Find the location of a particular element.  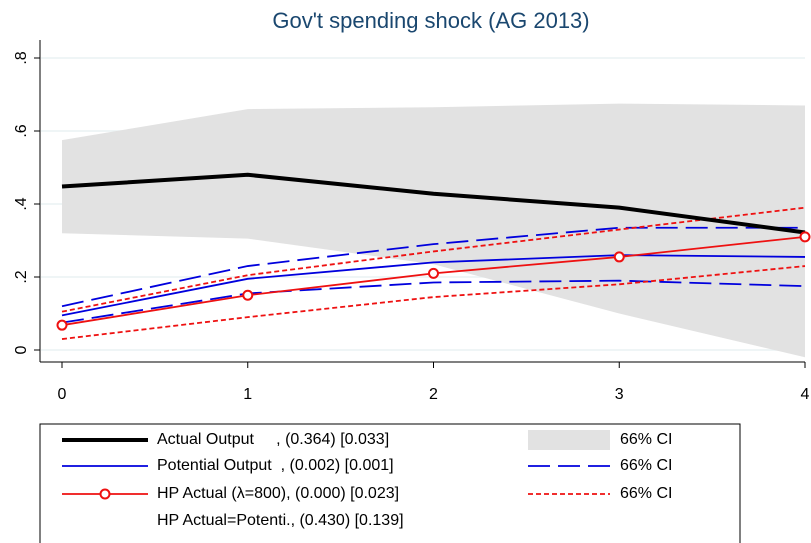

y-tick-label: .8 is located at coordinates (21, 57).